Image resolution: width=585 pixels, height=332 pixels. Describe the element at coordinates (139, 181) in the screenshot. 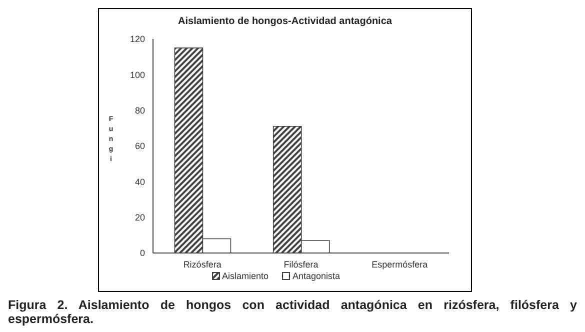

I see `y-tick-label: 40` at that location.